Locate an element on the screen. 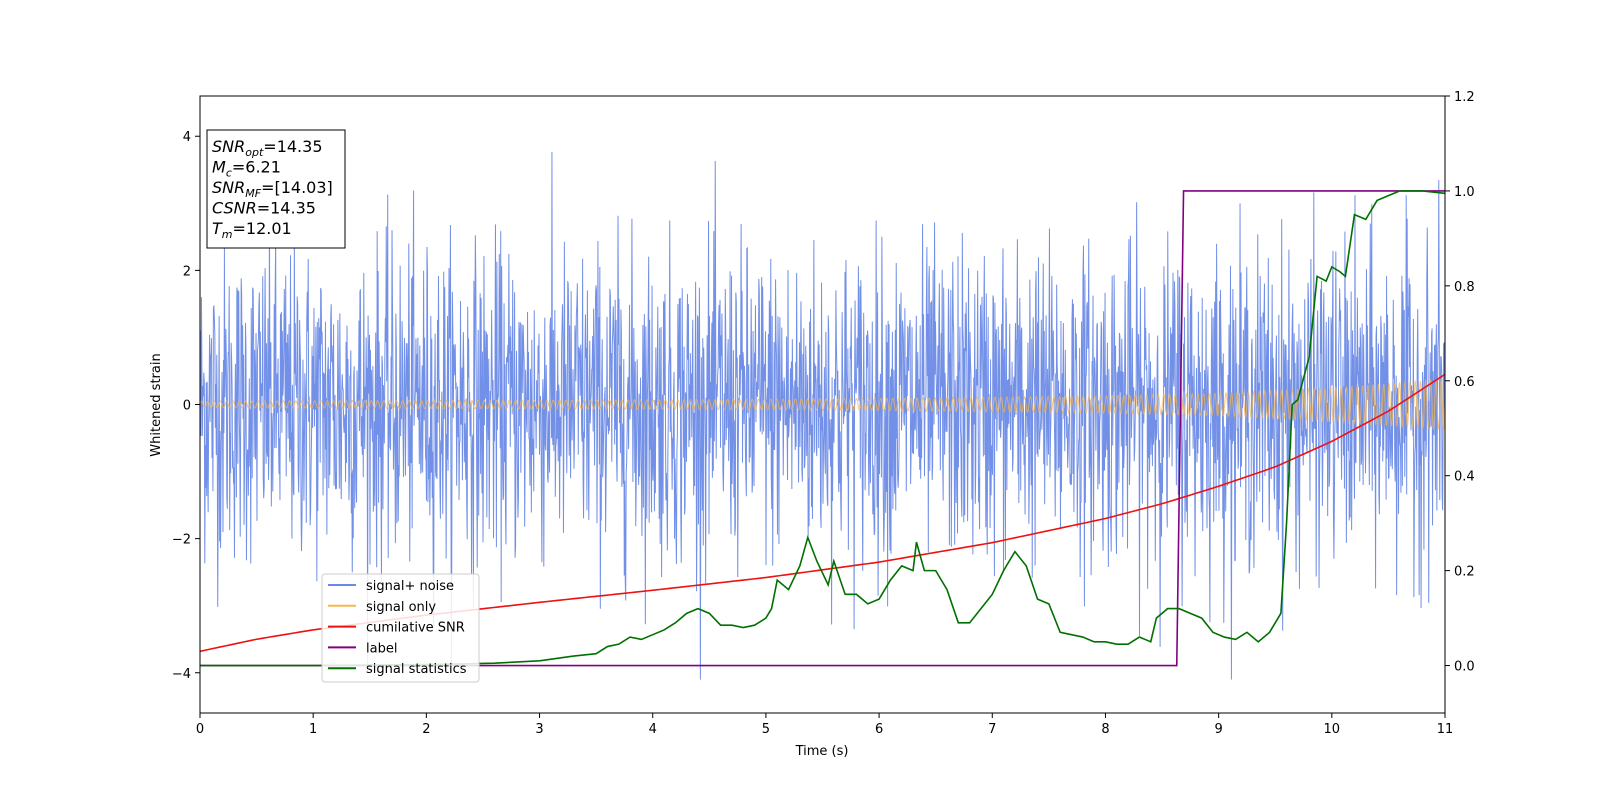  y-axis-title: Whitened strain is located at coordinates (156, 404).